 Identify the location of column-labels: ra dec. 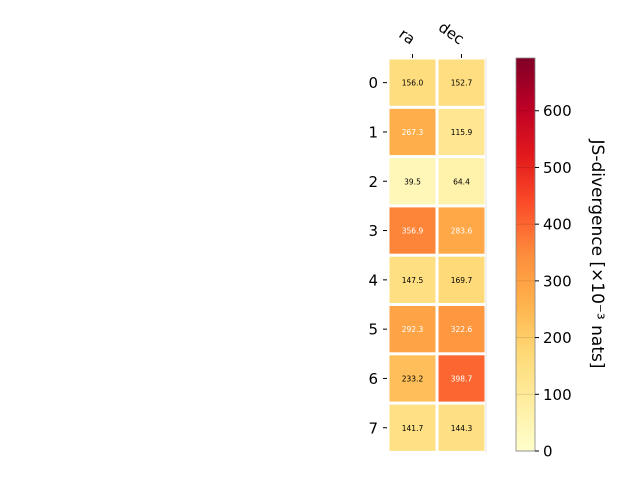
(432, 38).